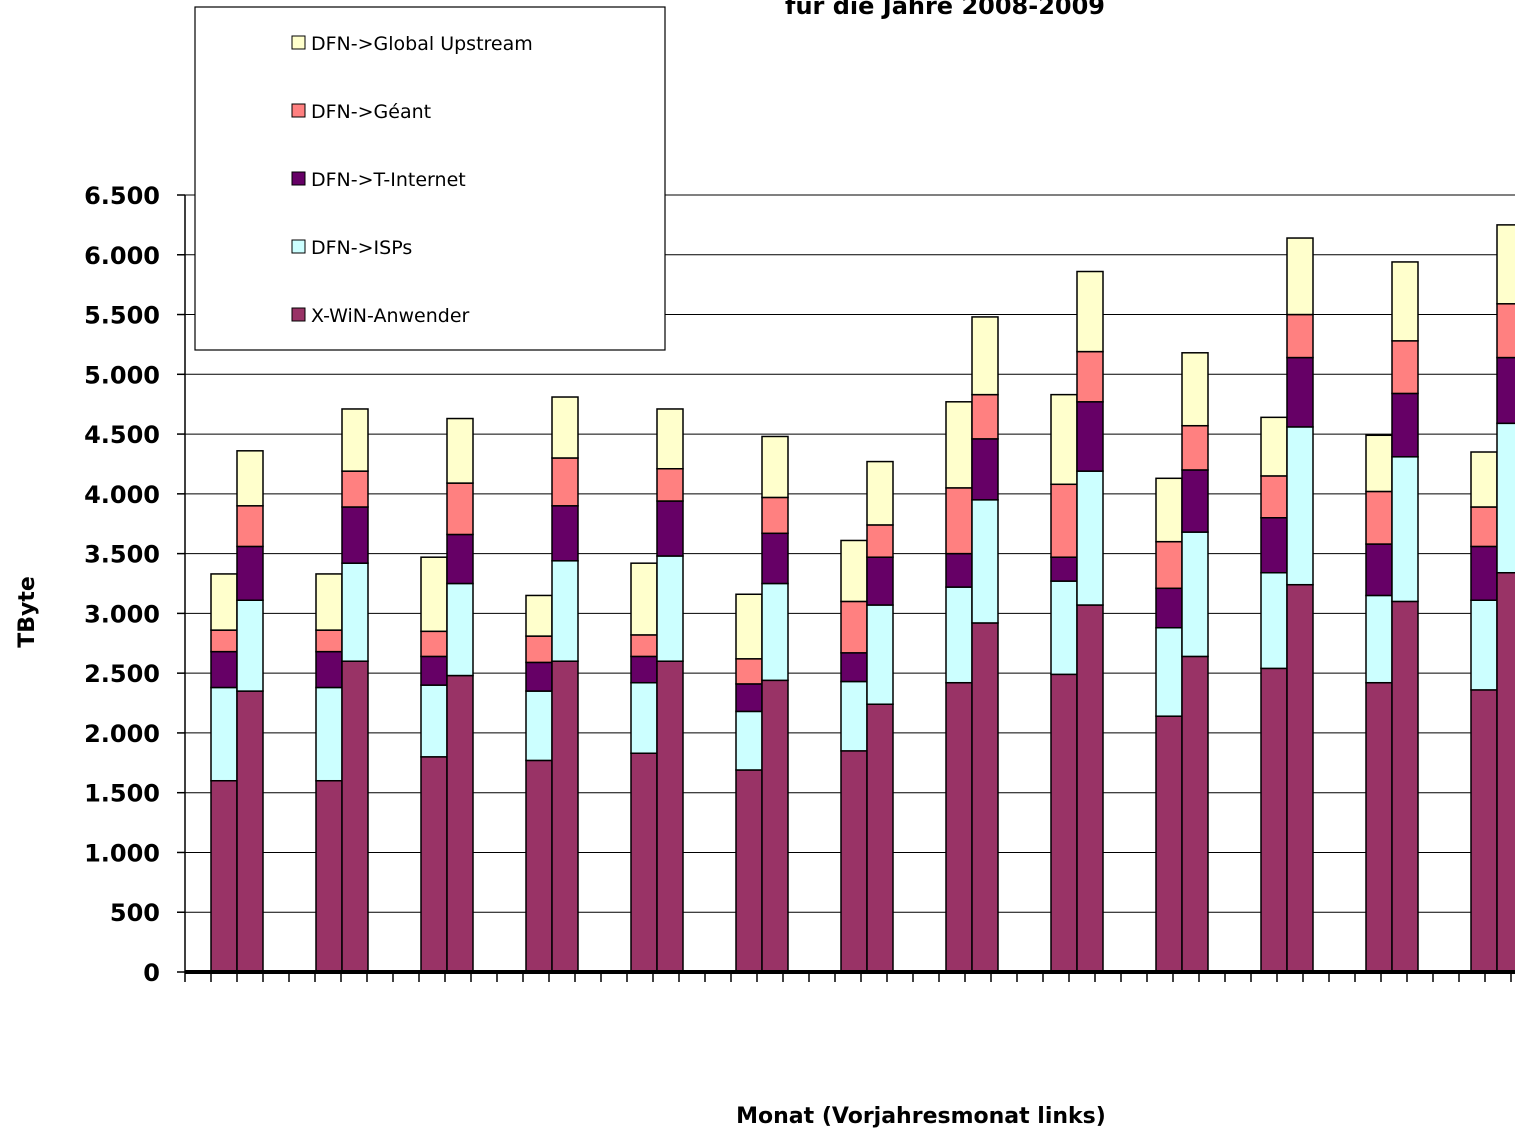  What do you see at coordinates (361, 248) in the screenshot?
I see `legend-label: DFN->ISPs` at bounding box center [361, 248].